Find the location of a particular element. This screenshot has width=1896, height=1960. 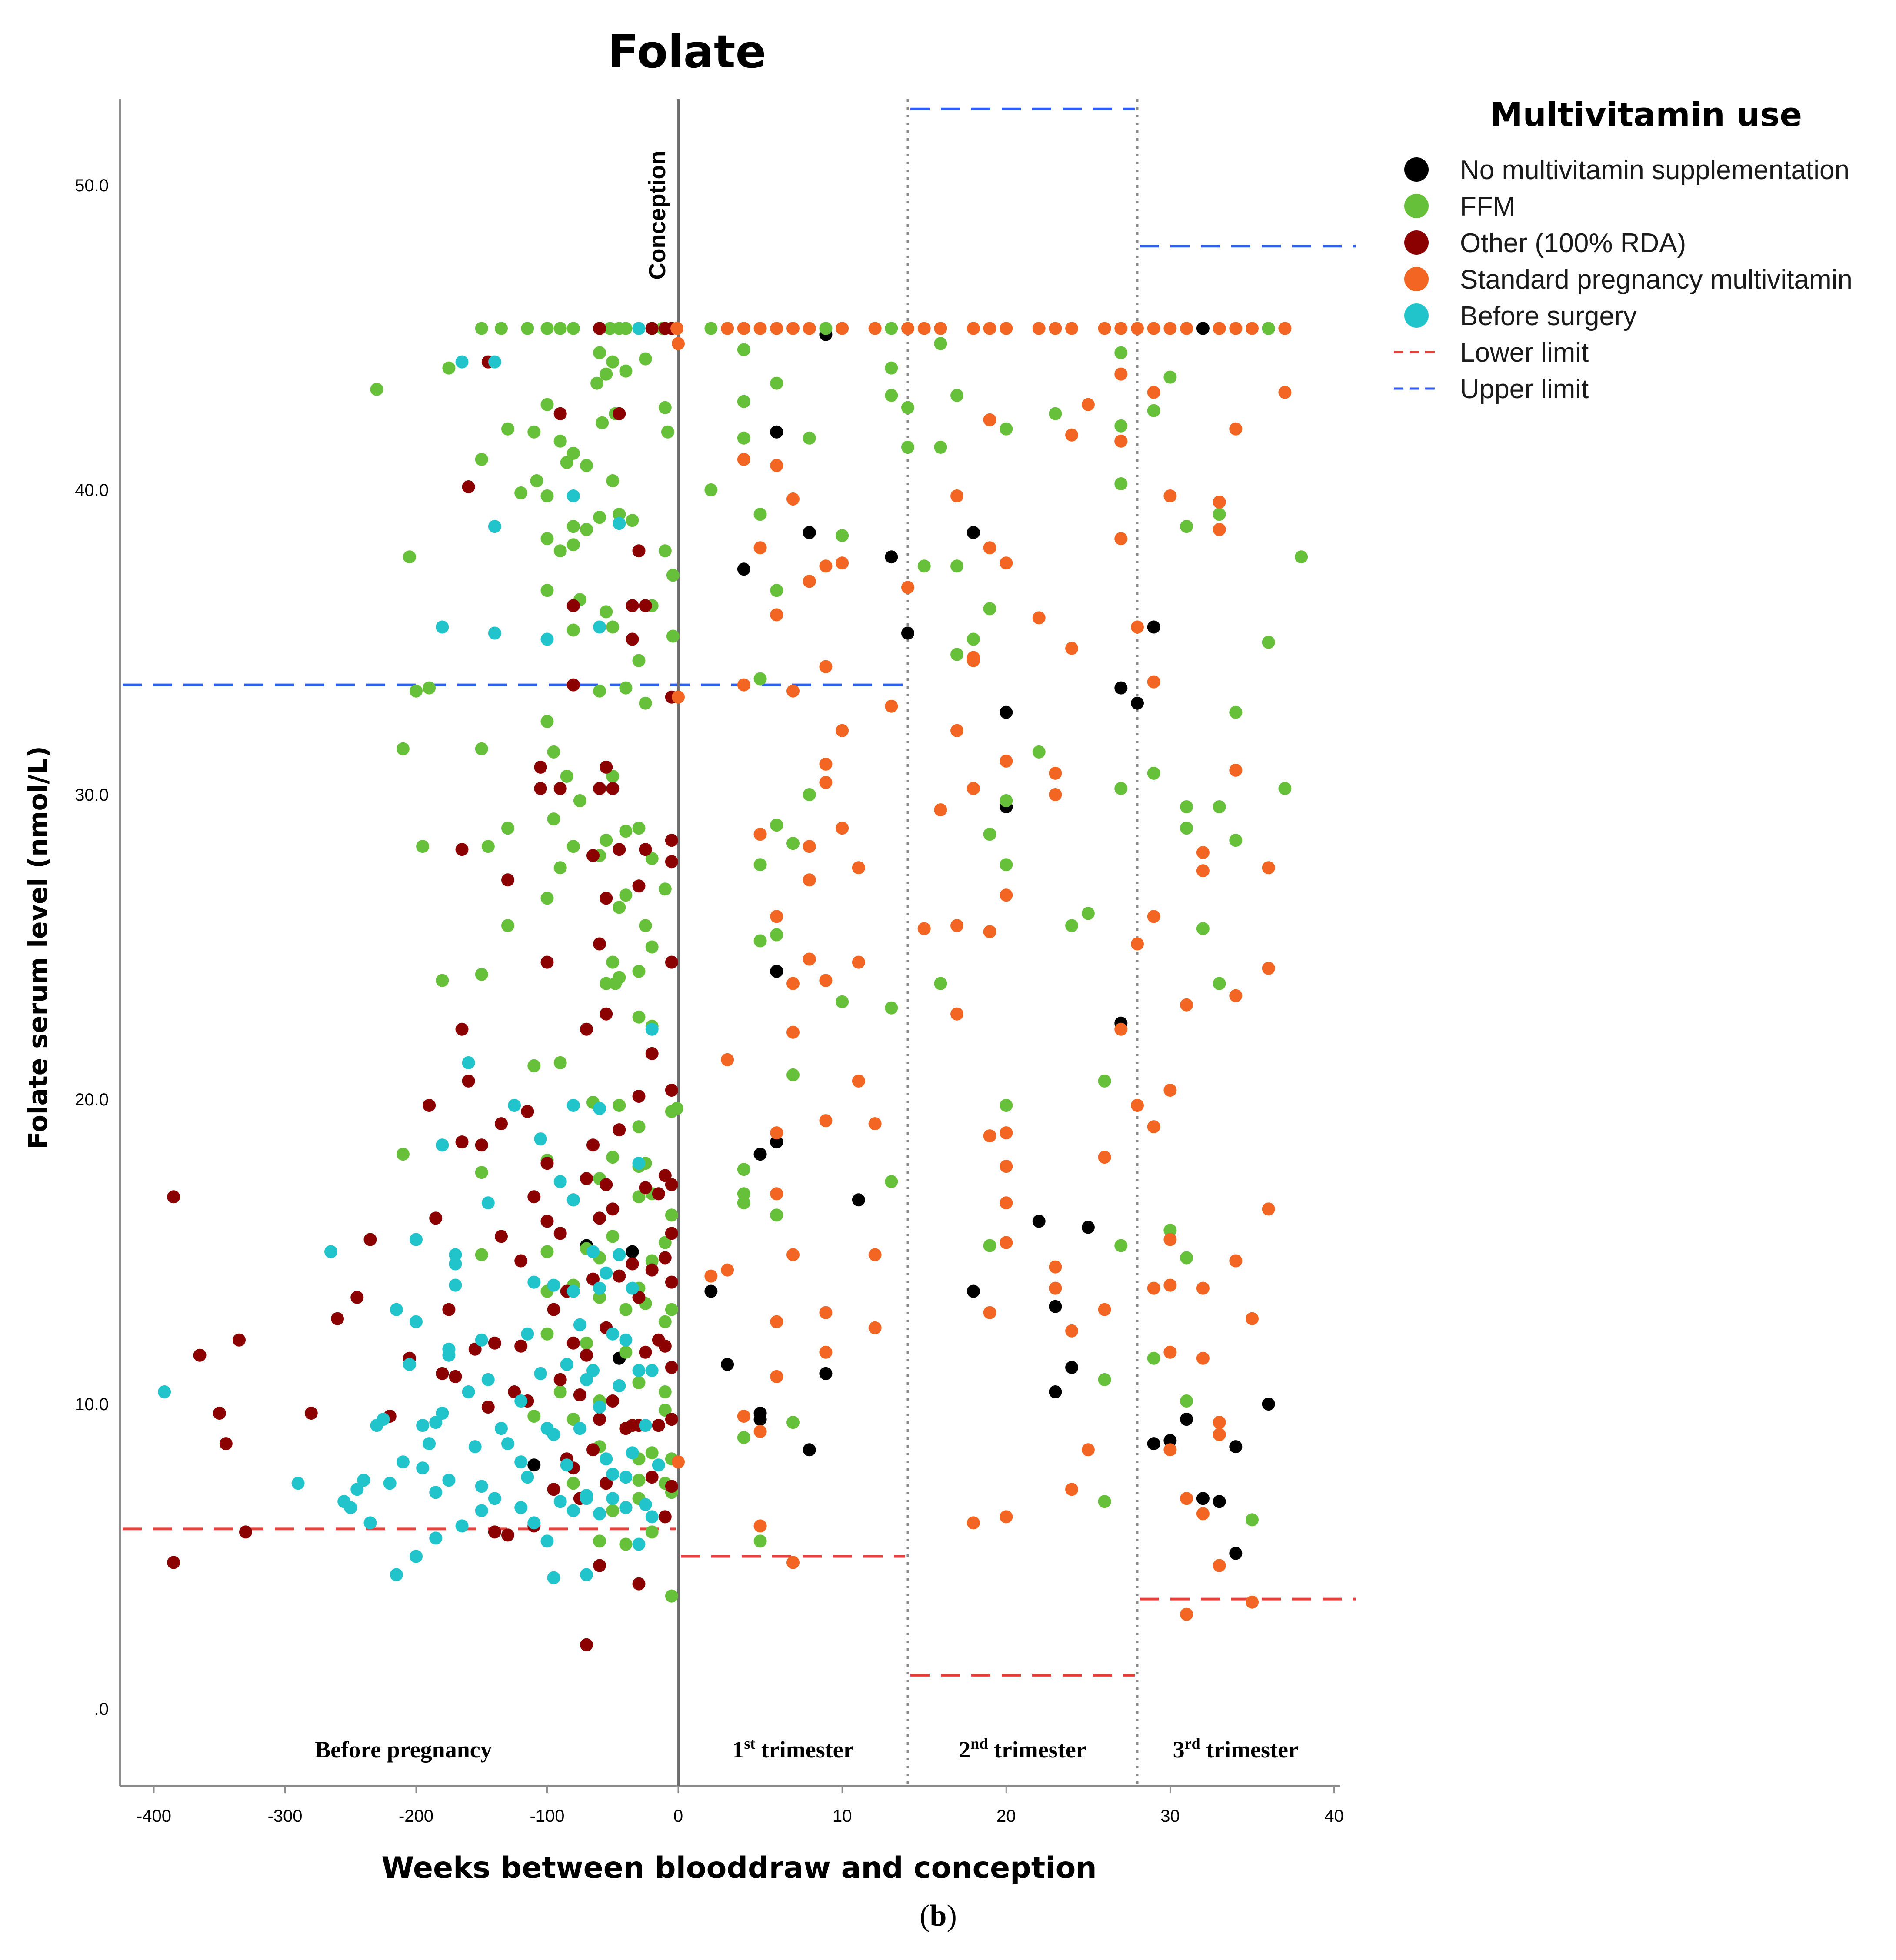

period-label-sup: st is located at coordinates (750, 1743).